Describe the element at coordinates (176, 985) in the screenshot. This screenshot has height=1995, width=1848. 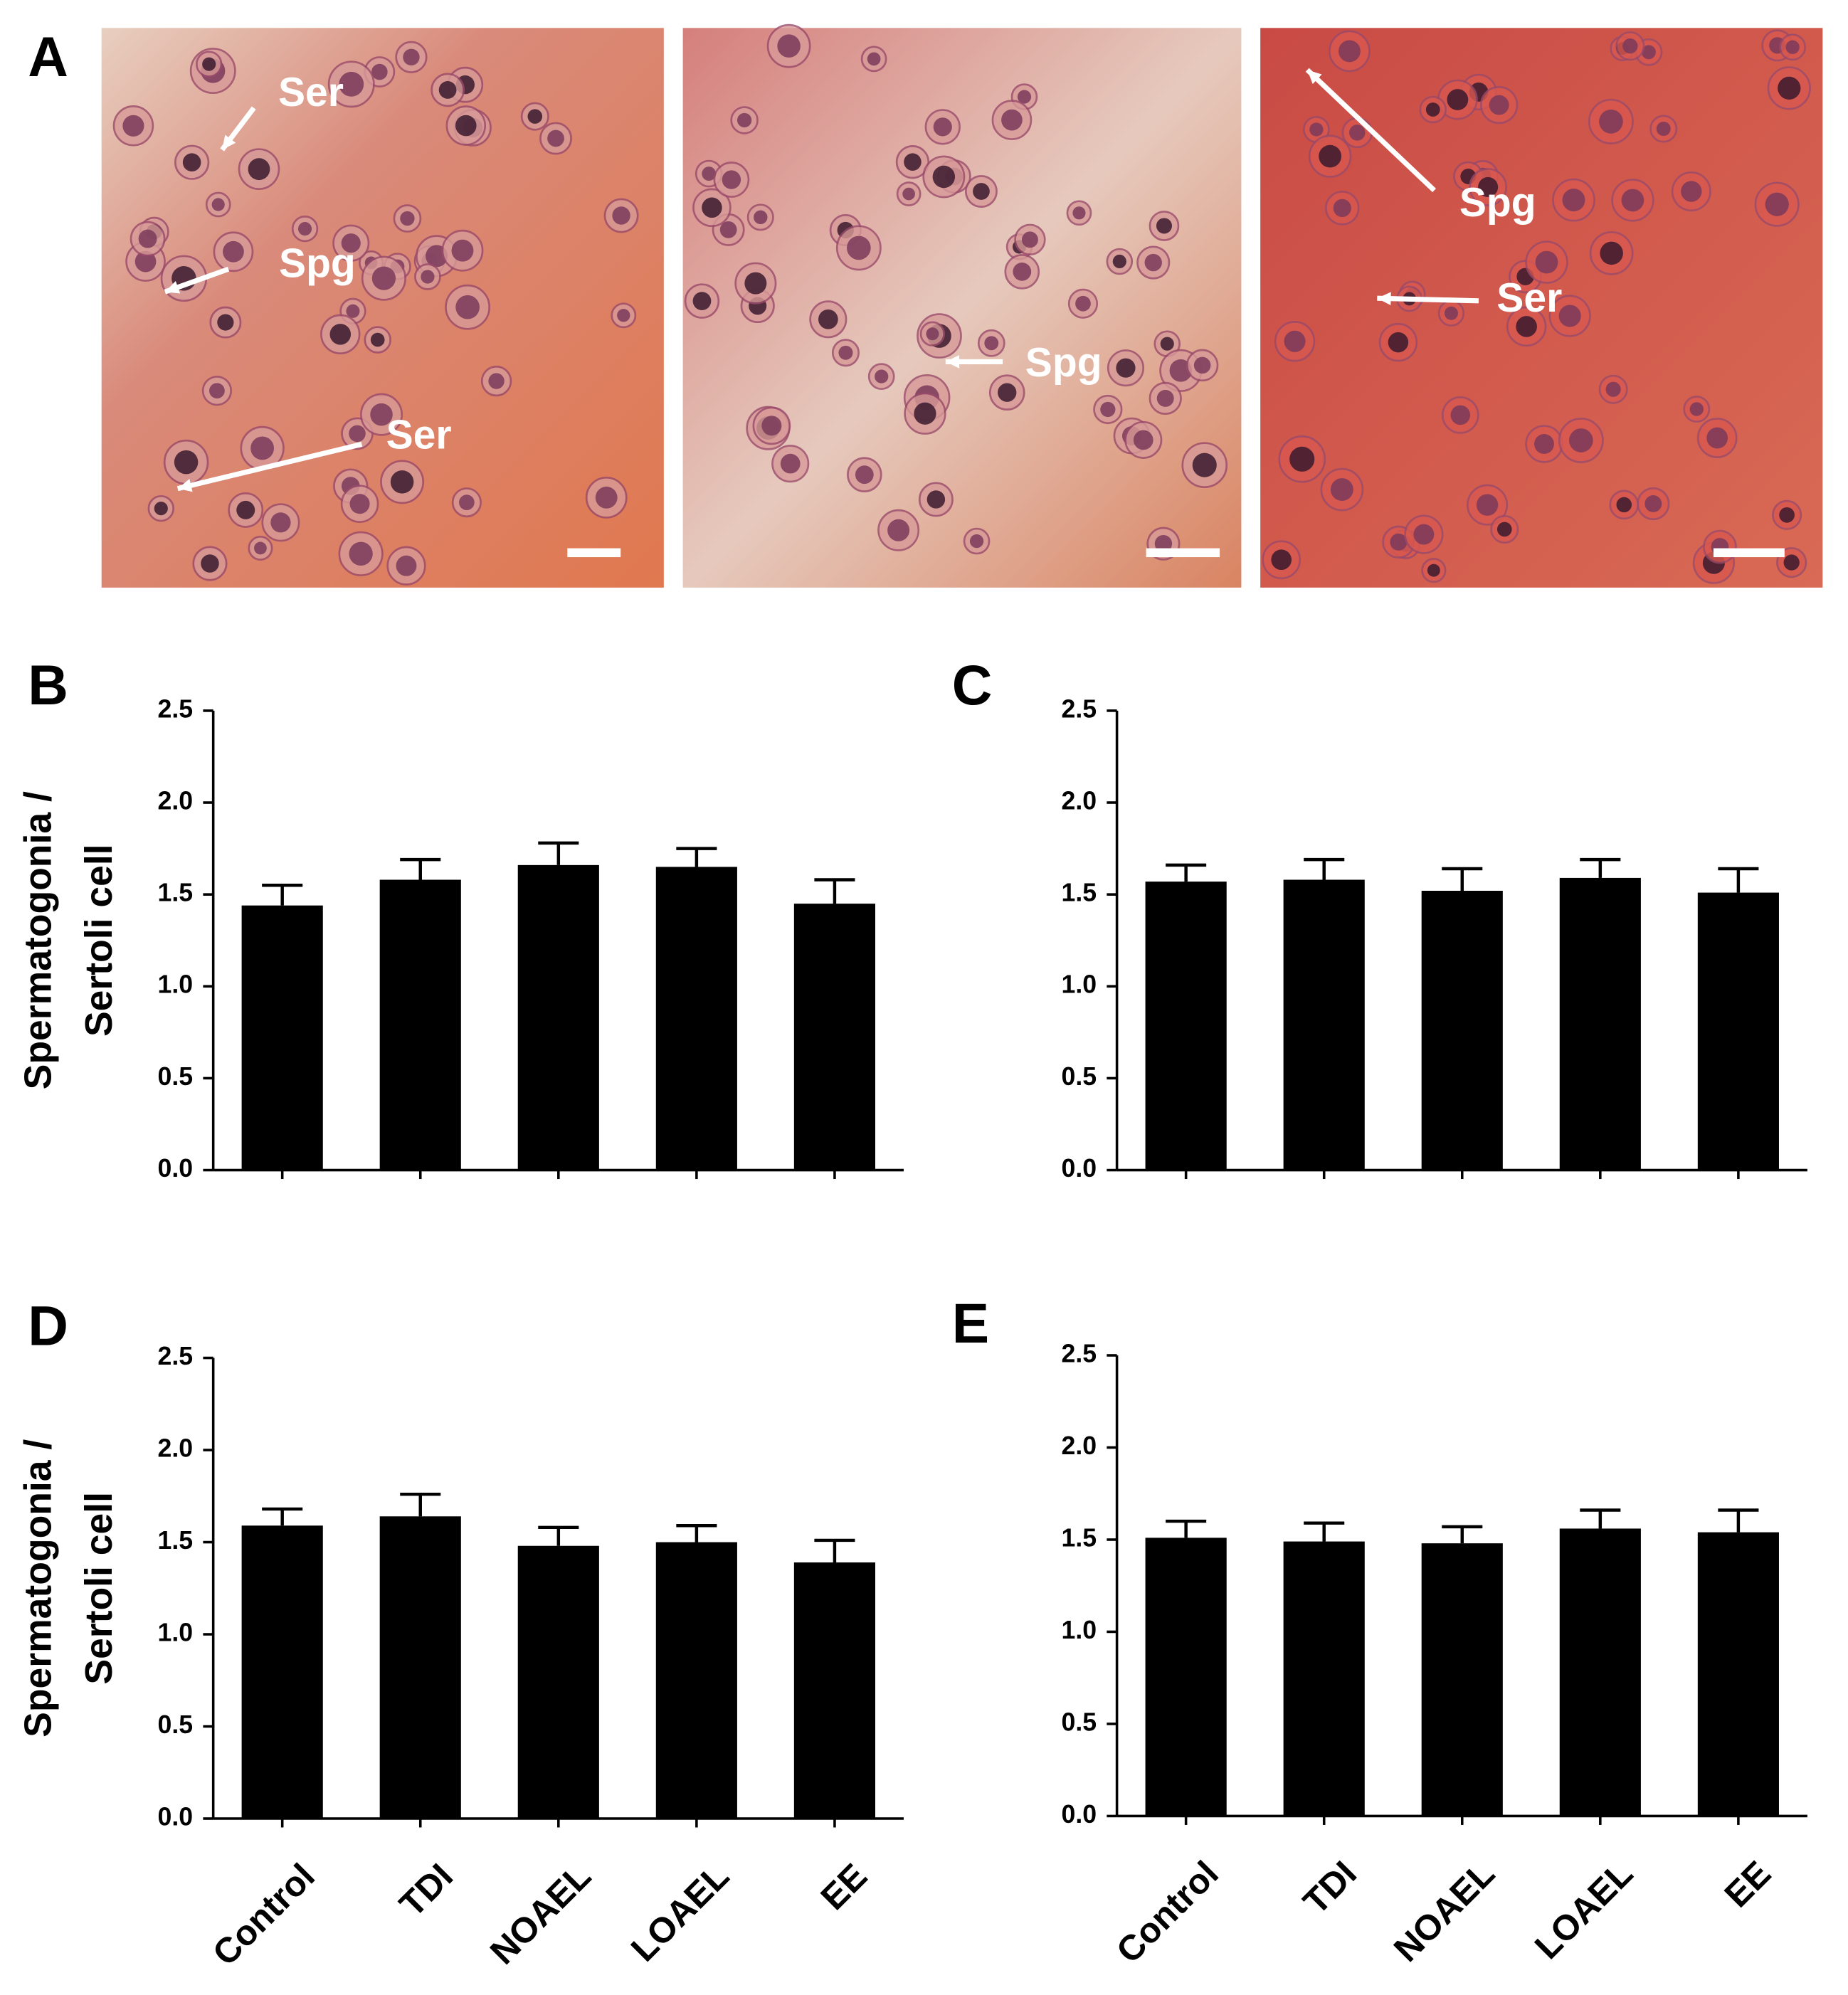
I see `y-tick-label: 1.0` at that location.